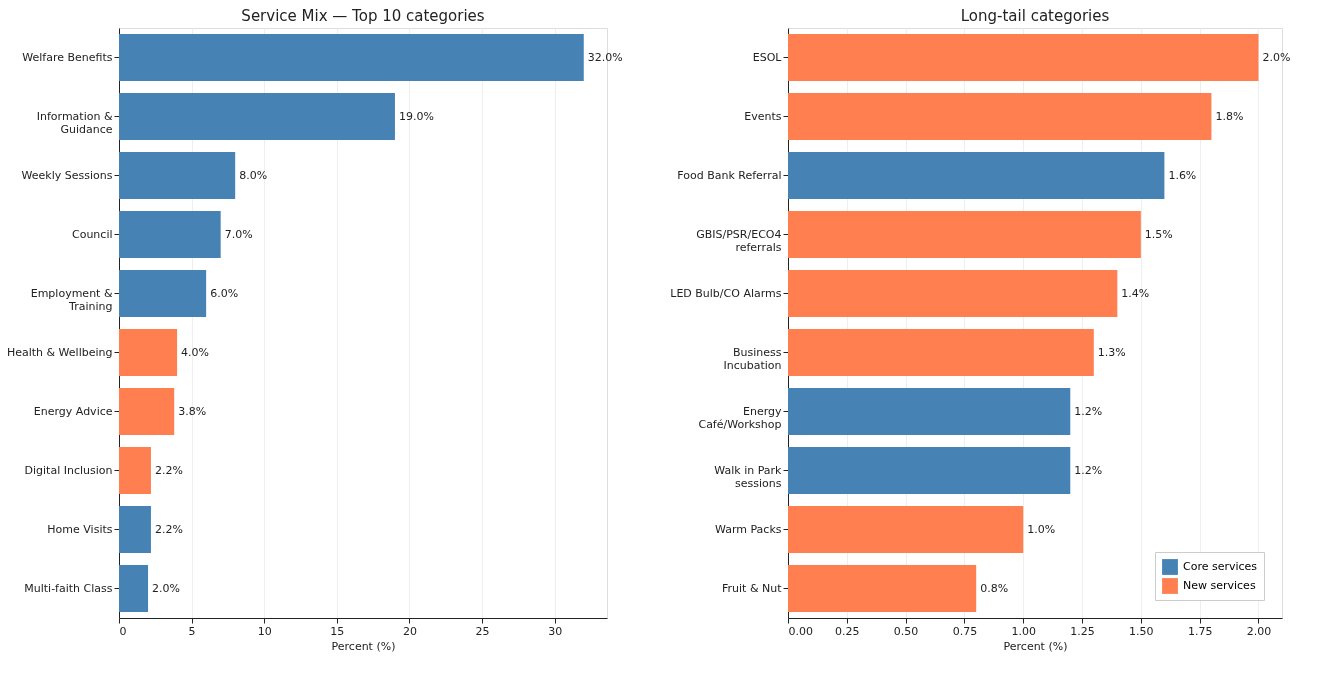 The width and height of the screenshot is (1341, 691). What do you see at coordinates (729, 175) in the screenshot?
I see `y-tick-label: Food Bank Referral` at bounding box center [729, 175].